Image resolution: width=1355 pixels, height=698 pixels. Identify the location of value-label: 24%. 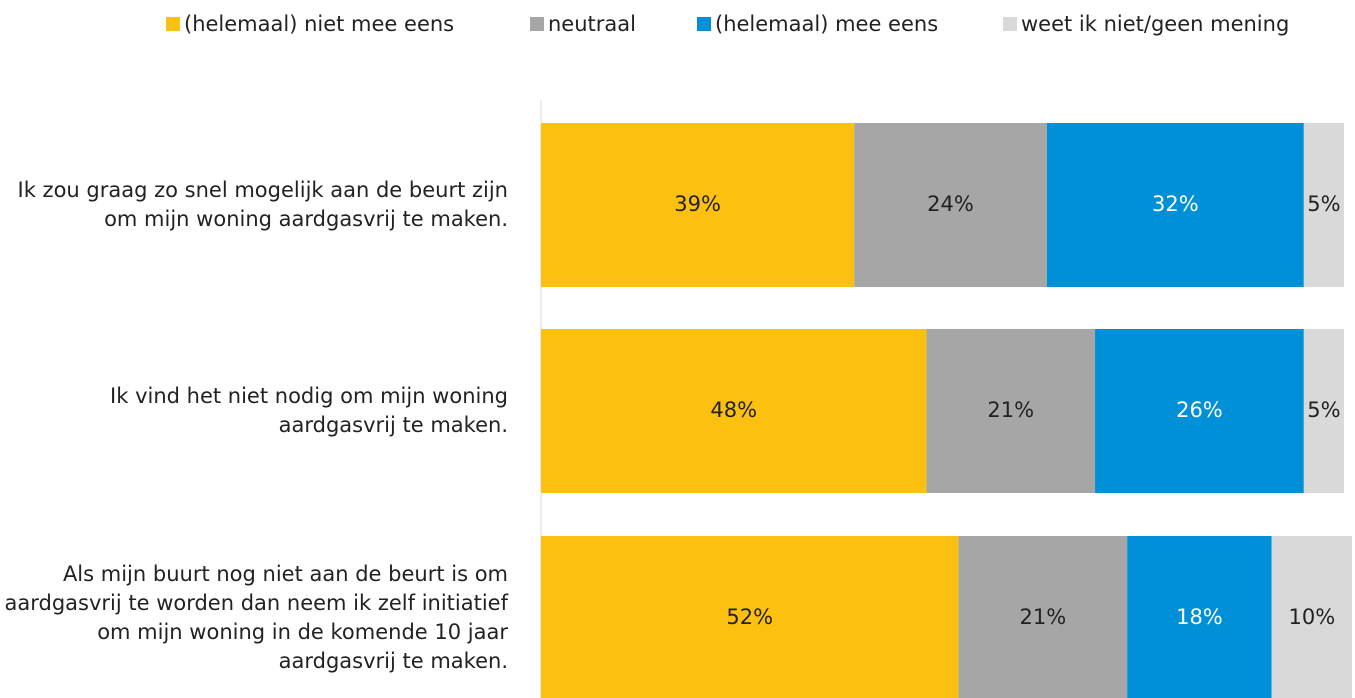
(950, 204).